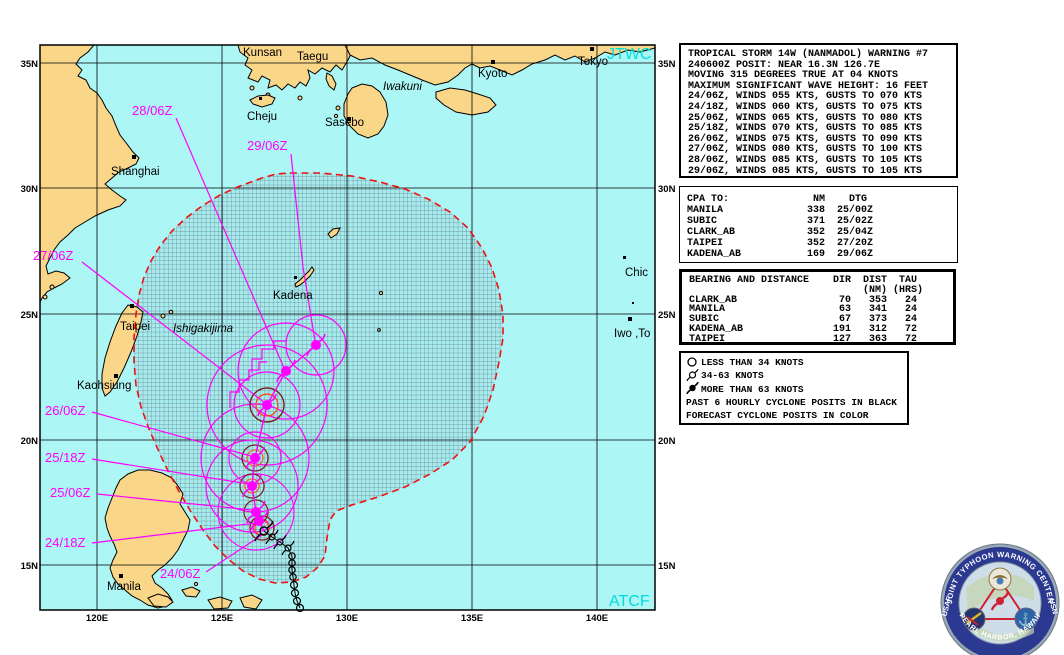  Describe the element at coordinates (97, 618) in the screenshot. I see `lon-120E: 120E` at that location.